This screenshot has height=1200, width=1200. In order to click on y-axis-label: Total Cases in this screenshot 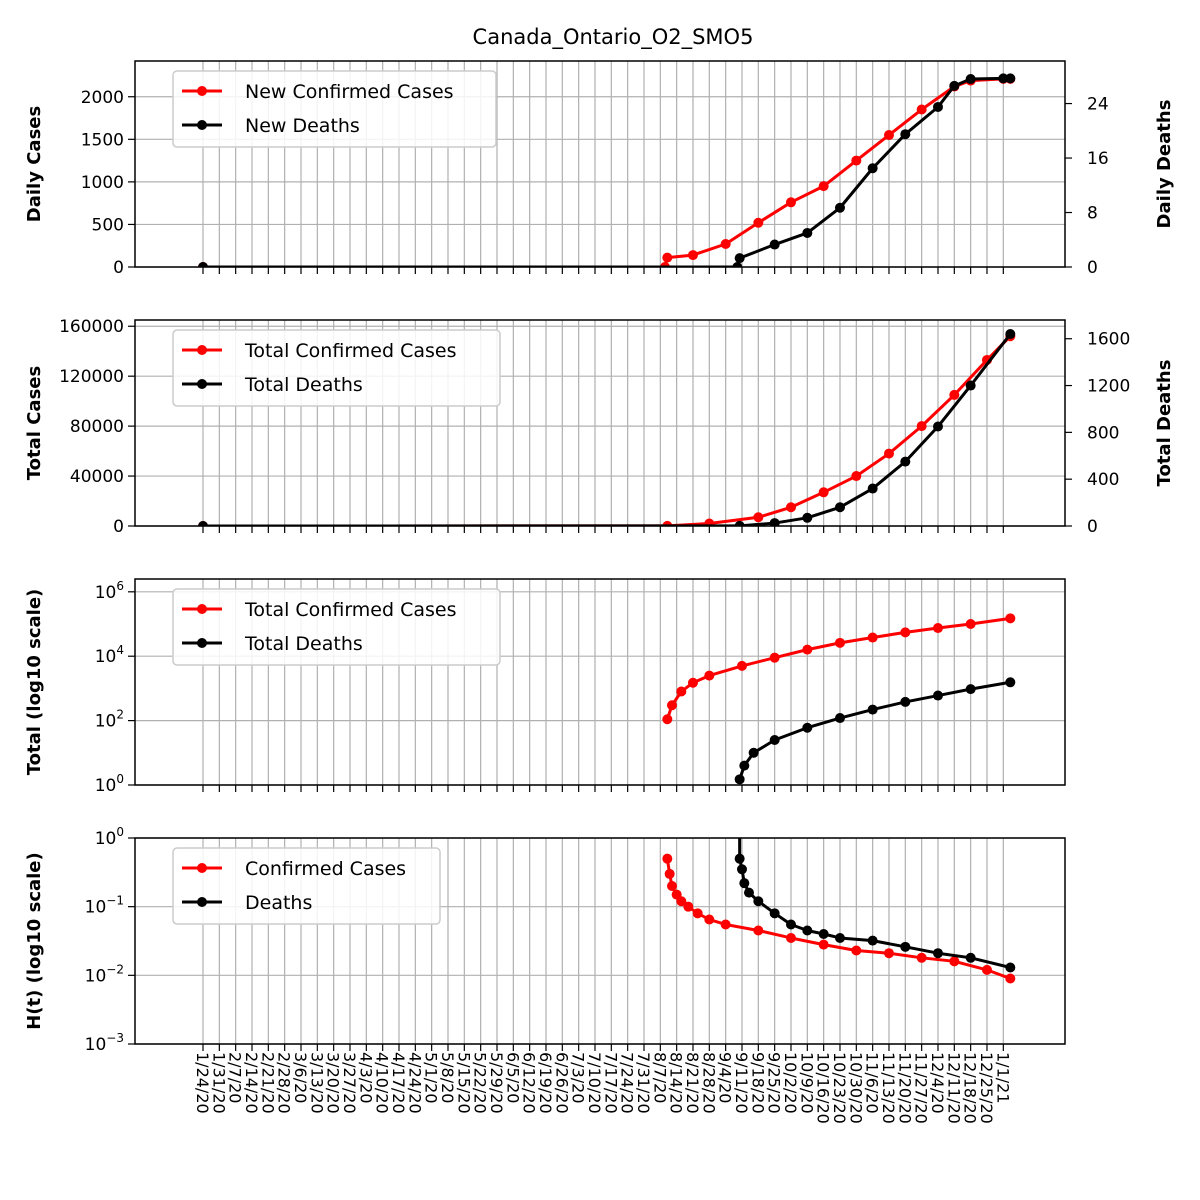, I will do `click(34, 423)`.